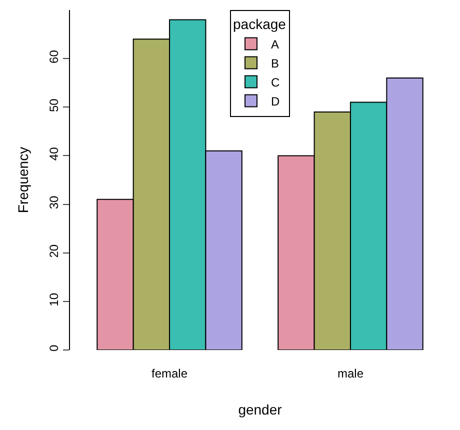 This screenshot has height=430, width=460. I want to click on y-tick-label: 20, so click(54, 251).